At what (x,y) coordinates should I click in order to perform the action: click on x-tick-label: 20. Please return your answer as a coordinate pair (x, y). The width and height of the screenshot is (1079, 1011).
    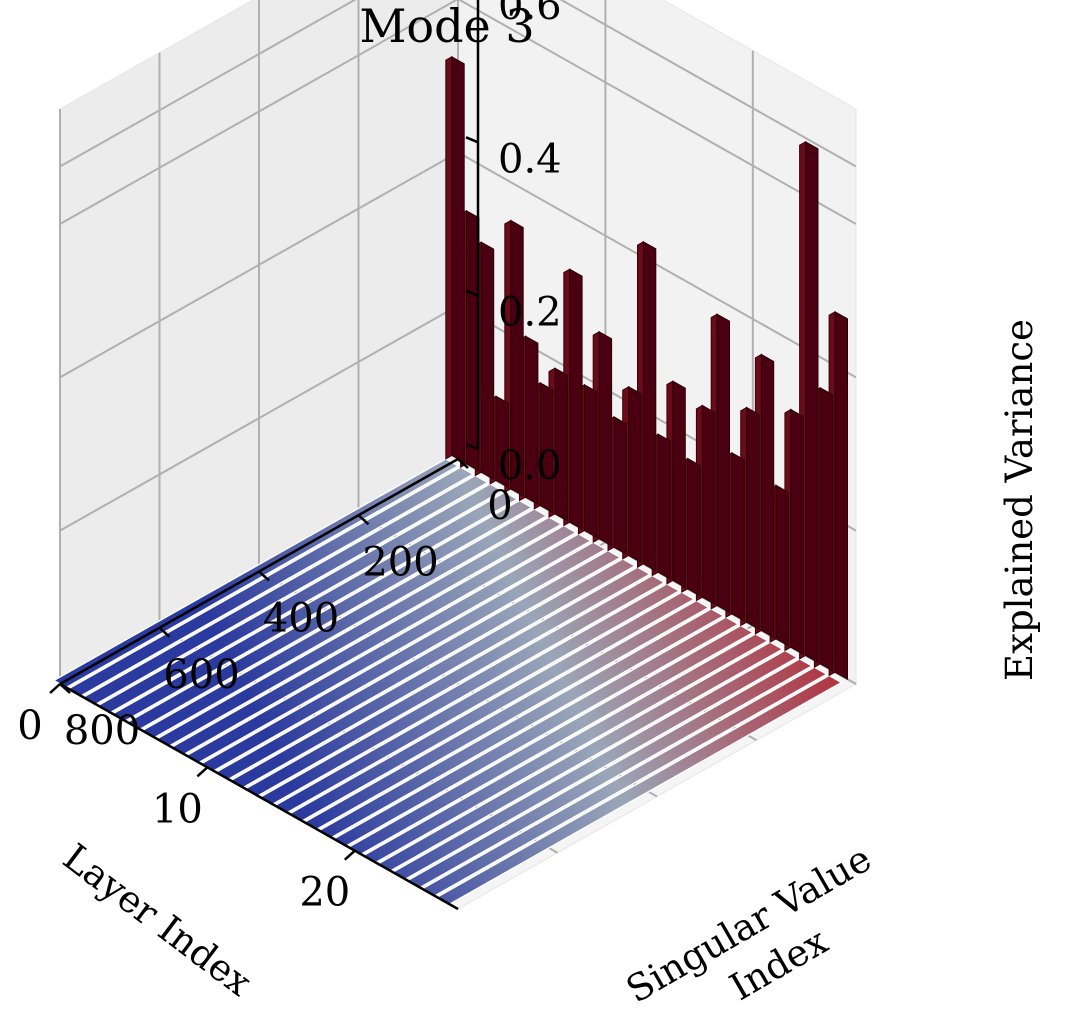
    Looking at the image, I should click on (324, 893).